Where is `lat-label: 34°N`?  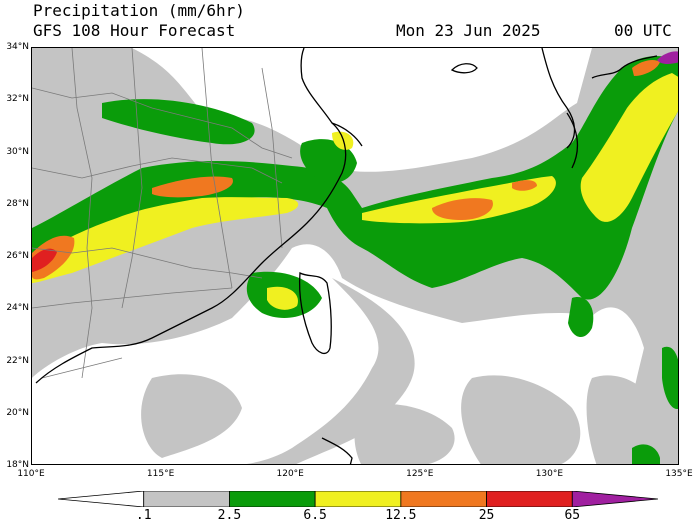 lat-label: 34°N is located at coordinates (17, 47).